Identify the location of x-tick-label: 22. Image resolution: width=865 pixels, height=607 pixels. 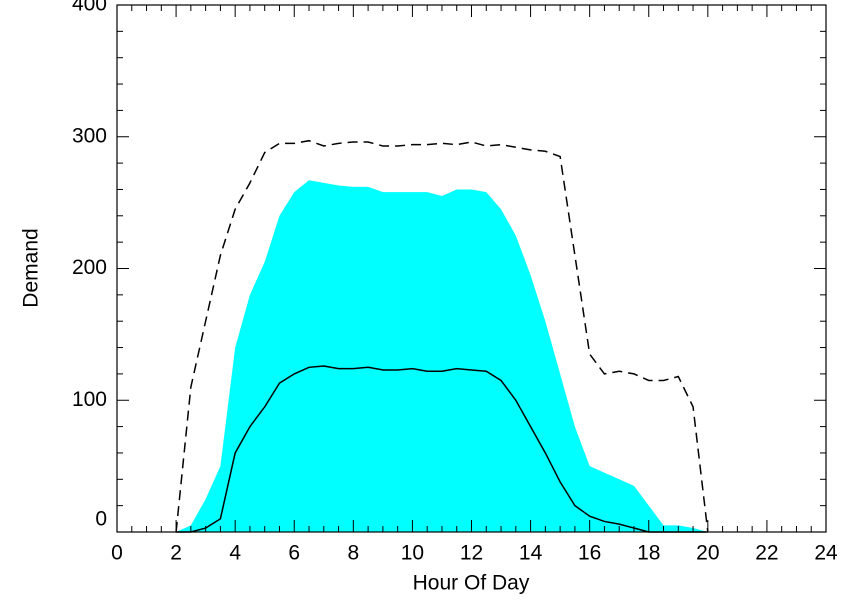
(766, 553).